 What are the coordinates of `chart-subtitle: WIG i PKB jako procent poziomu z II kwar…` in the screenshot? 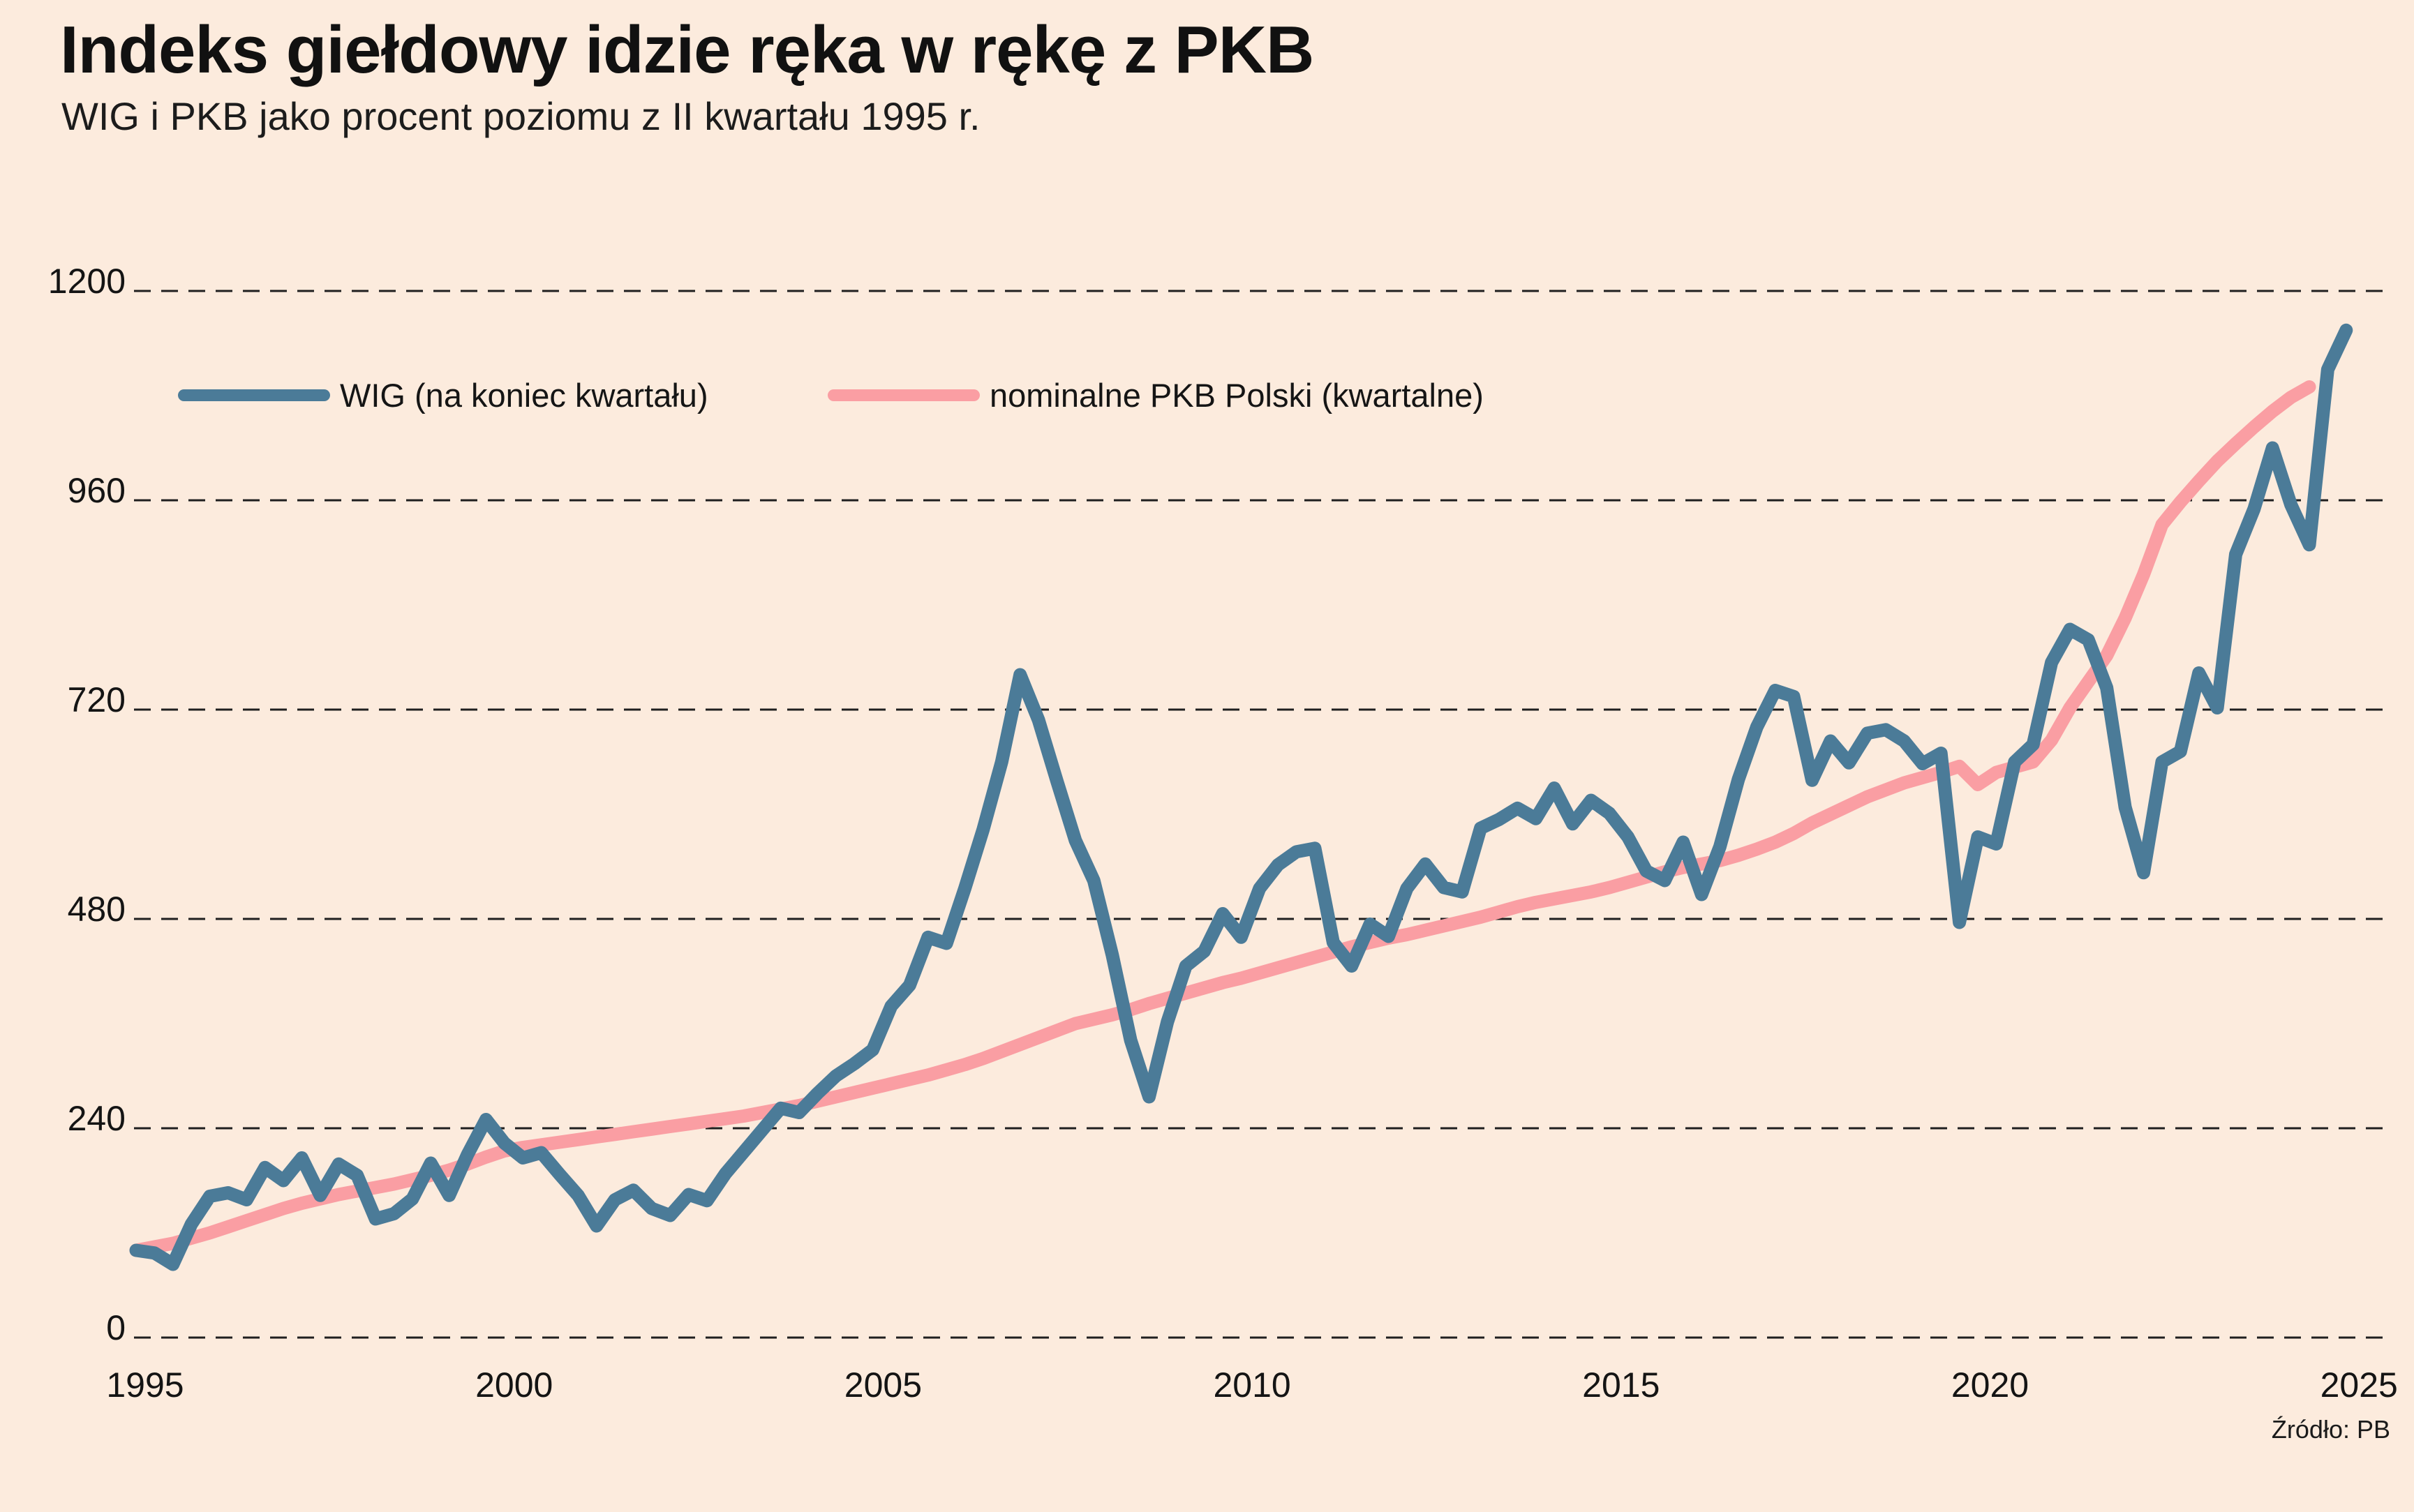 It's located at (521, 115).